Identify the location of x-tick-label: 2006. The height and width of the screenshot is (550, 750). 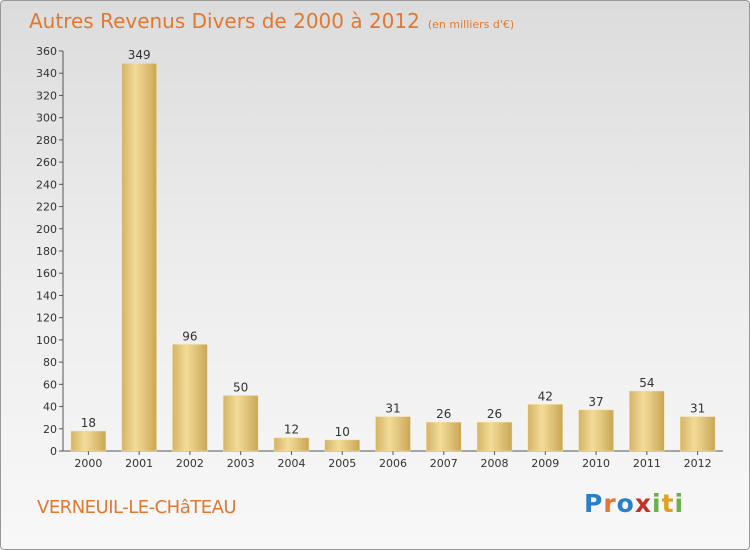
(393, 463).